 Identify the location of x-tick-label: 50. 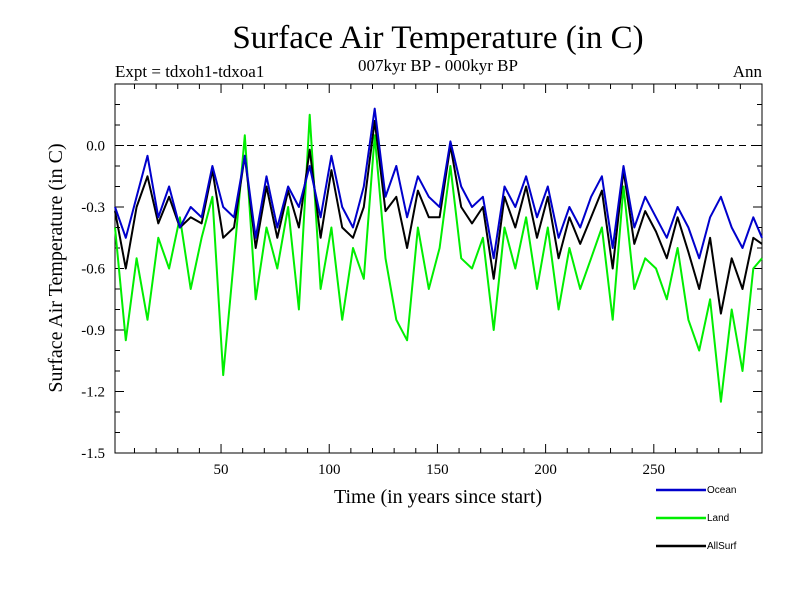
(221, 470).